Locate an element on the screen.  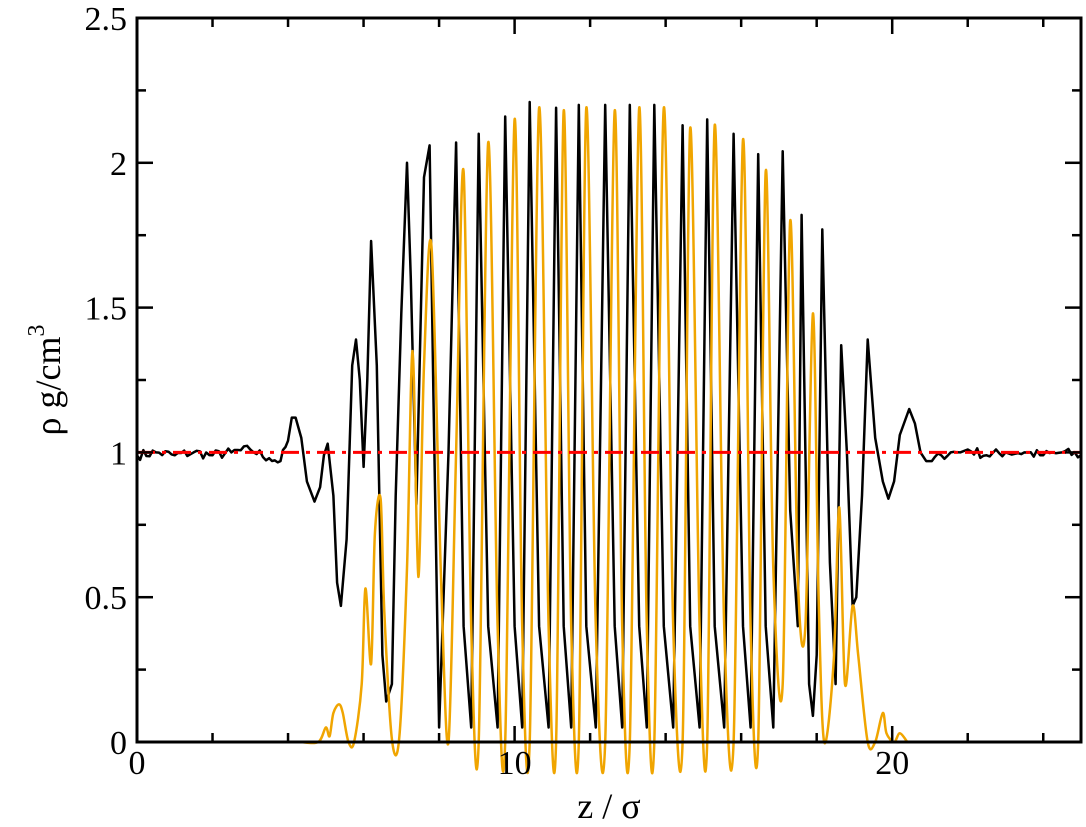
y-tick-label: 1 is located at coordinates (118, 453).